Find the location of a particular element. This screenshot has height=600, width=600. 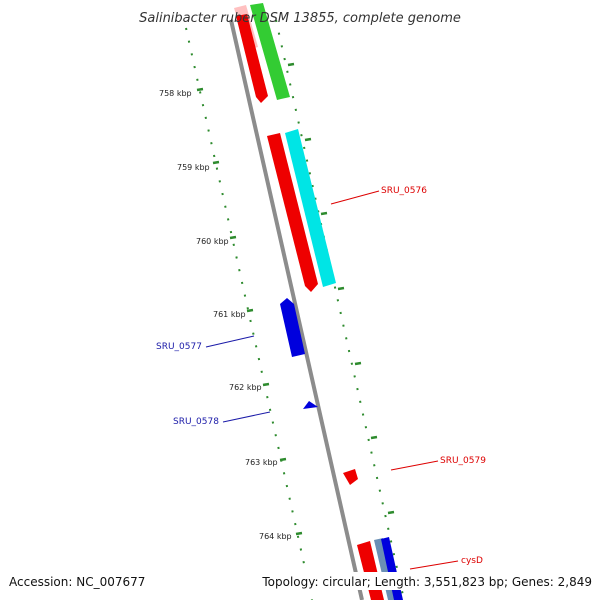

gene-feature-cyan is located at coordinates (310, 208).